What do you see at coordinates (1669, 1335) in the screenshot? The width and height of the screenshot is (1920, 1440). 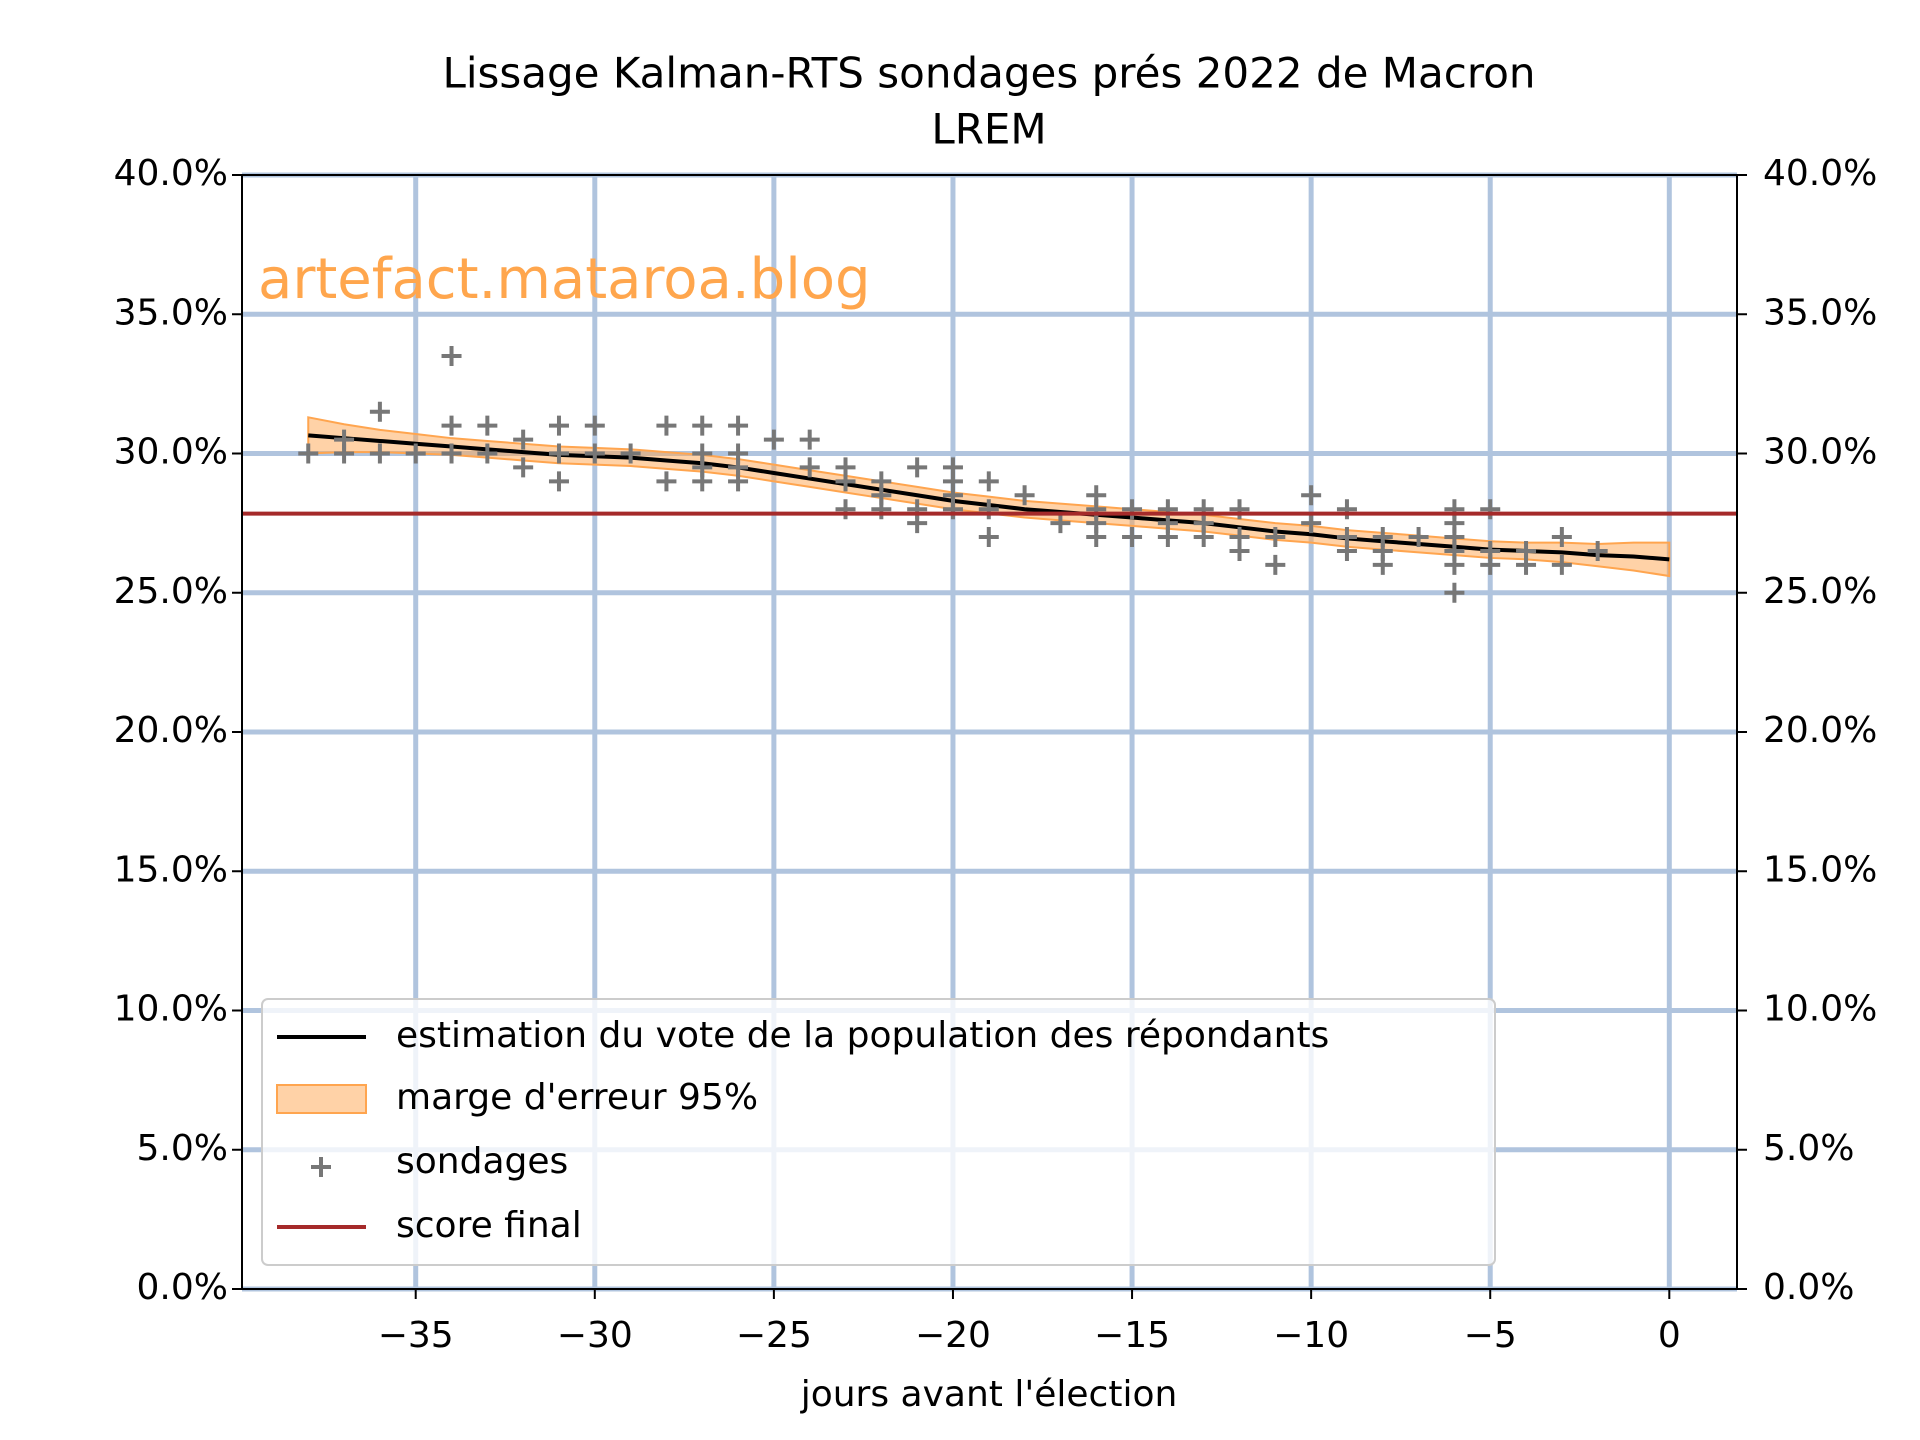 I see `x-tick-label: 0` at bounding box center [1669, 1335].